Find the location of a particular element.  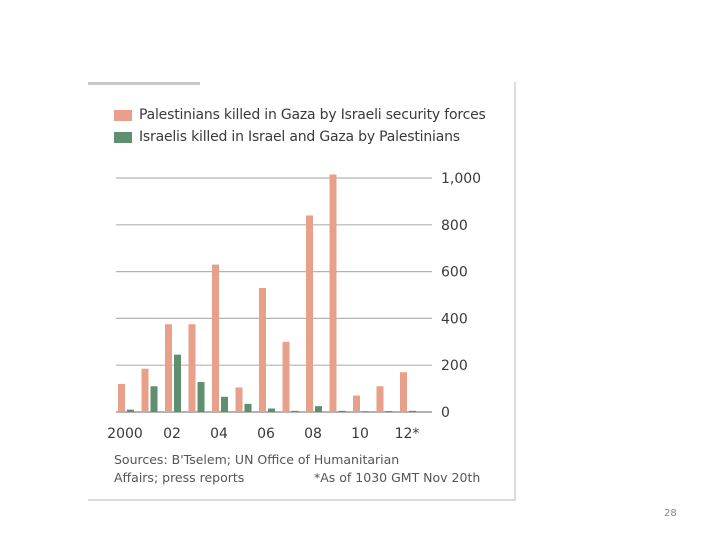

x-tick-label: 04 is located at coordinates (219, 434).